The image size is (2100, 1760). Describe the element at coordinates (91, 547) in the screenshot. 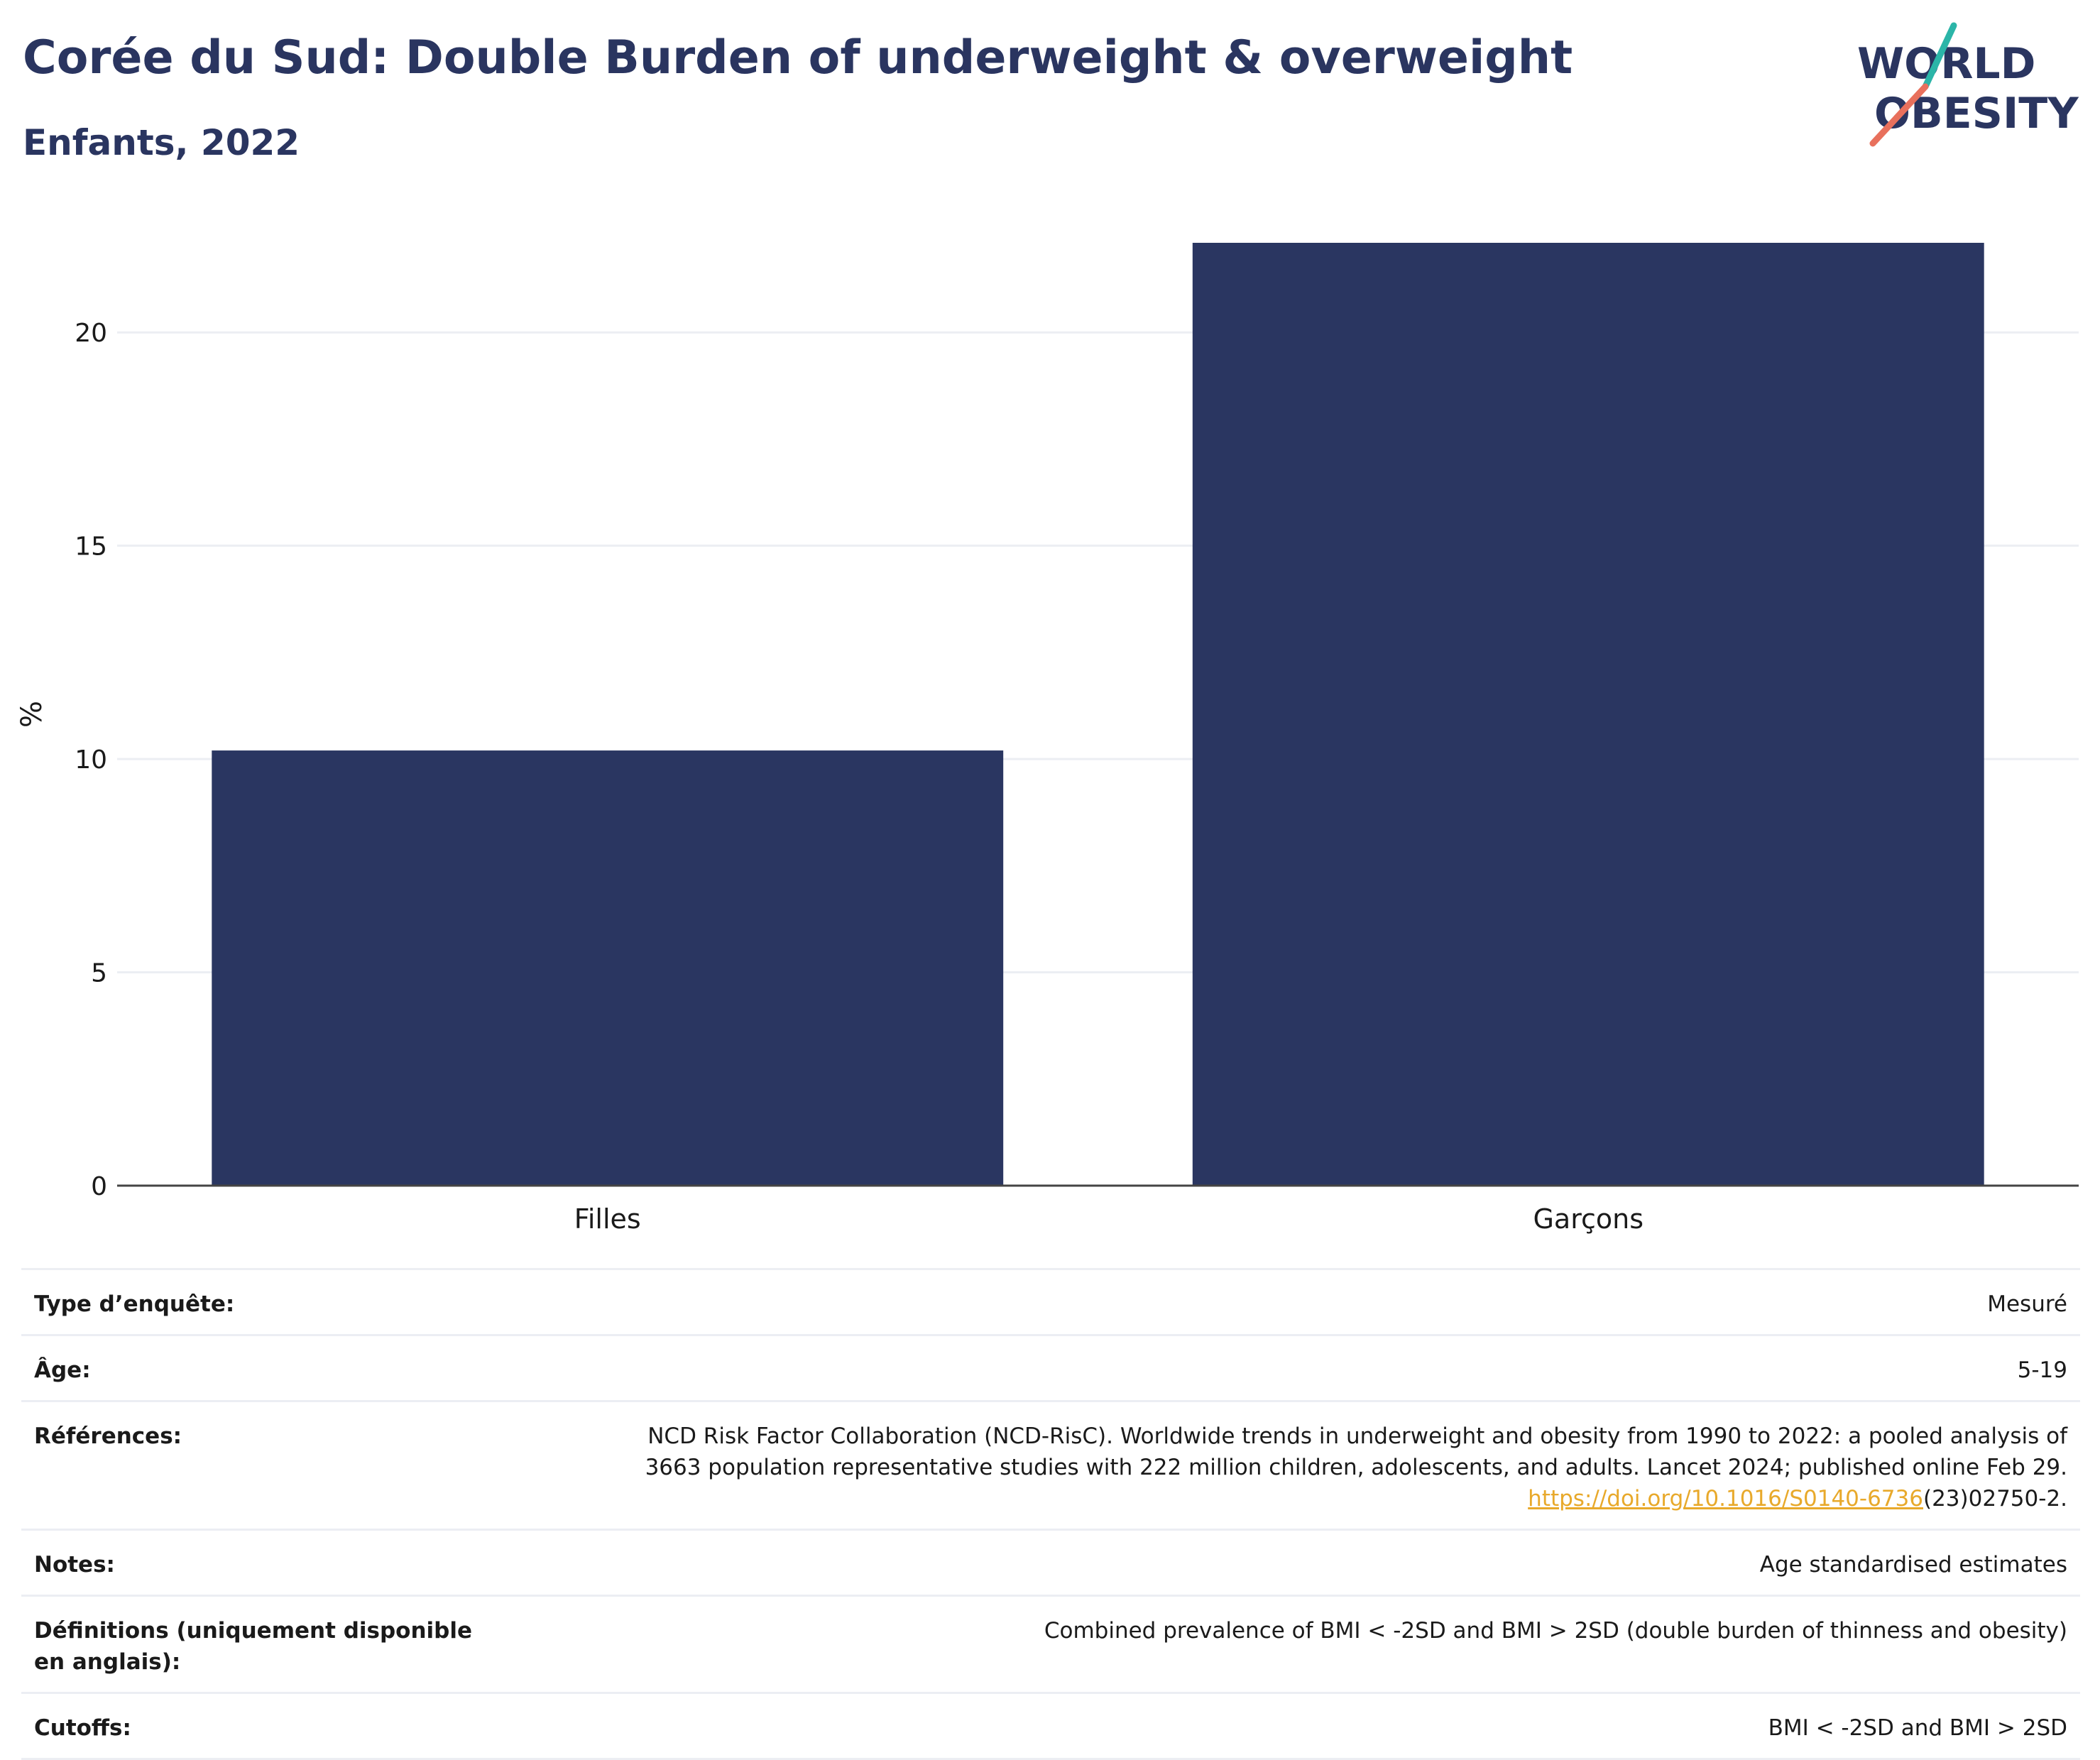

I see `y-tick-label: 15` at that location.